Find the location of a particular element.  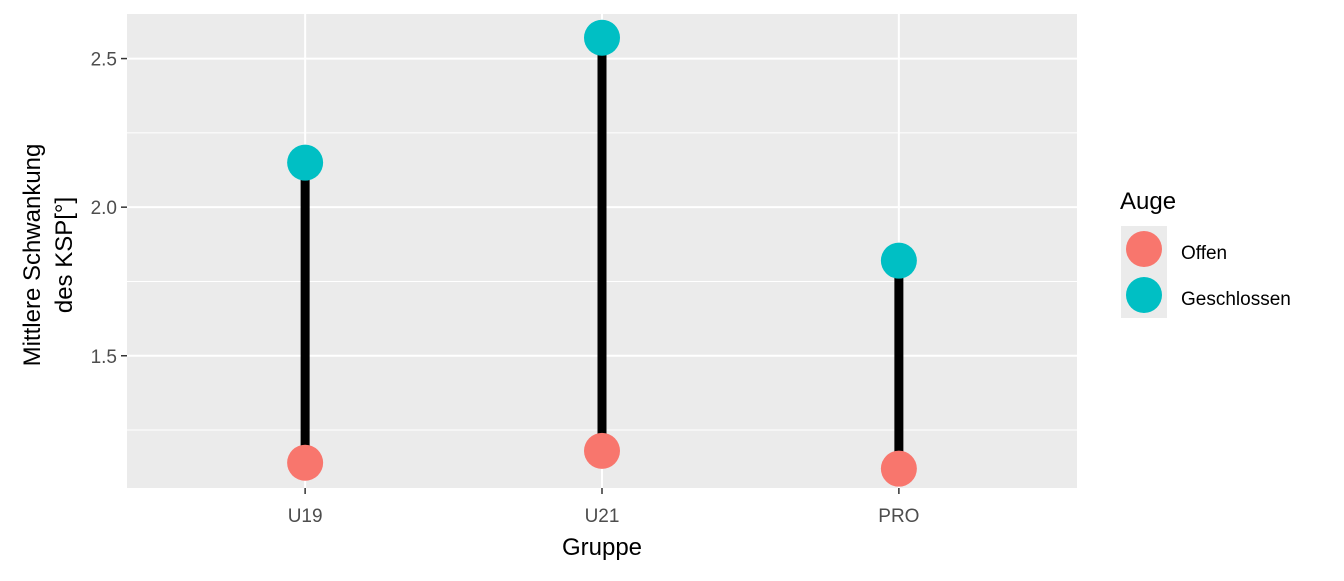

legend-marker-geschlossen is located at coordinates (1144, 295).